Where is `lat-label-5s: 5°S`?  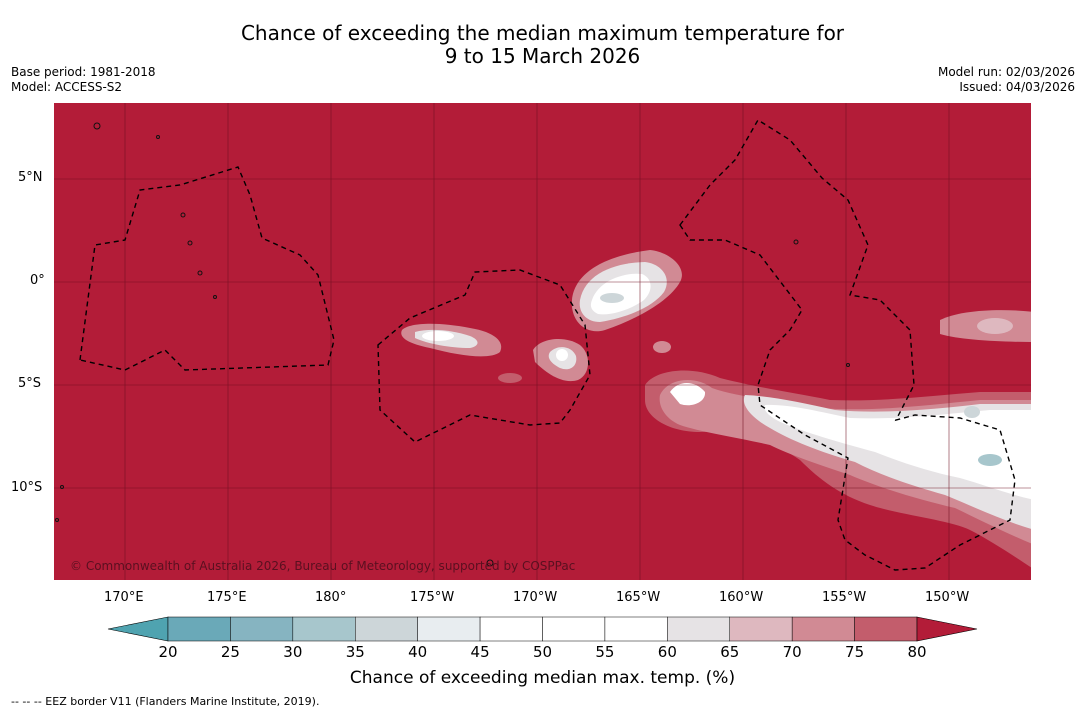 lat-label-5s: 5°S is located at coordinates (30, 383).